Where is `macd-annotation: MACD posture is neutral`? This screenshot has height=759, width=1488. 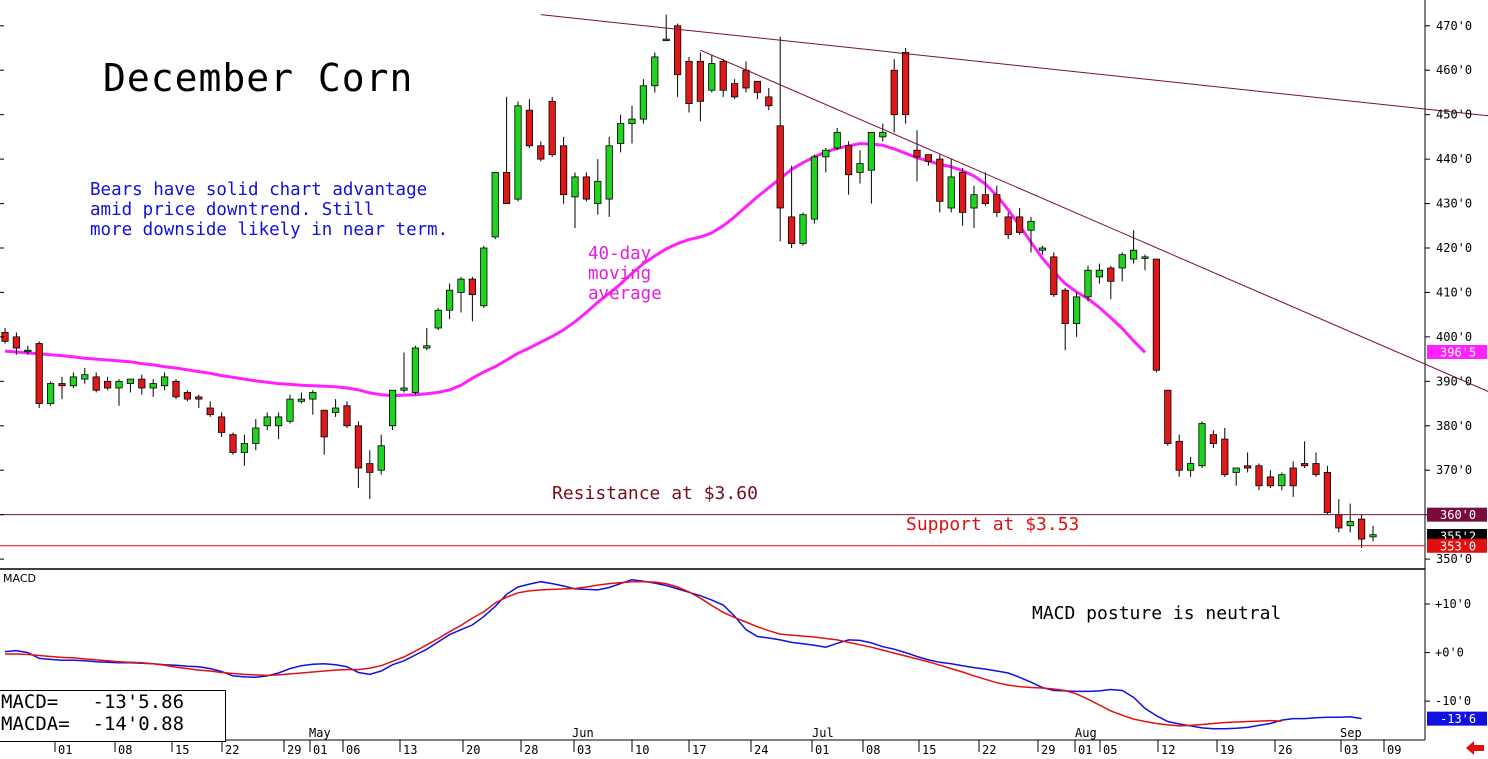 macd-annotation: MACD posture is neutral is located at coordinates (1157, 613).